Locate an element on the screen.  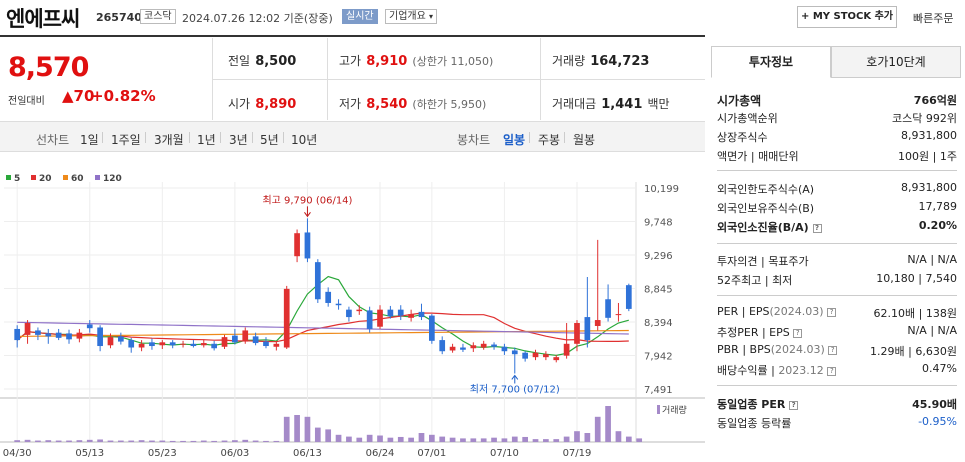
legend-label: 5 is located at coordinates (17, 179).